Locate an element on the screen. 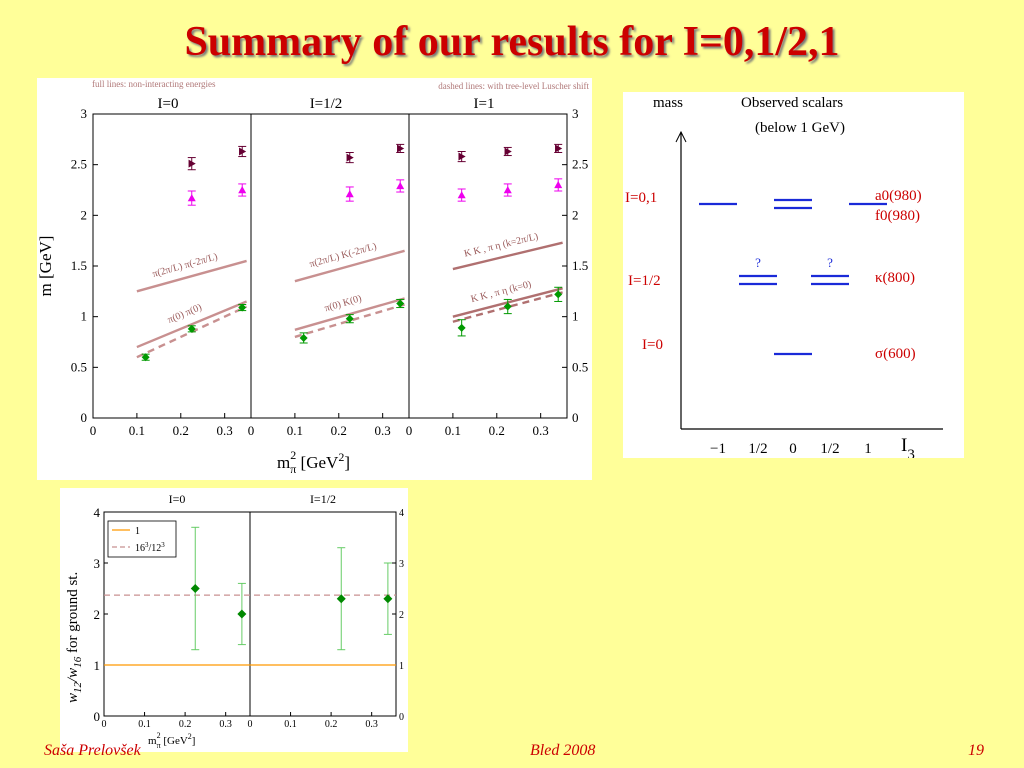 The image size is (1024, 768). y-tick-label-right: 1.5 is located at coordinates (580, 265).